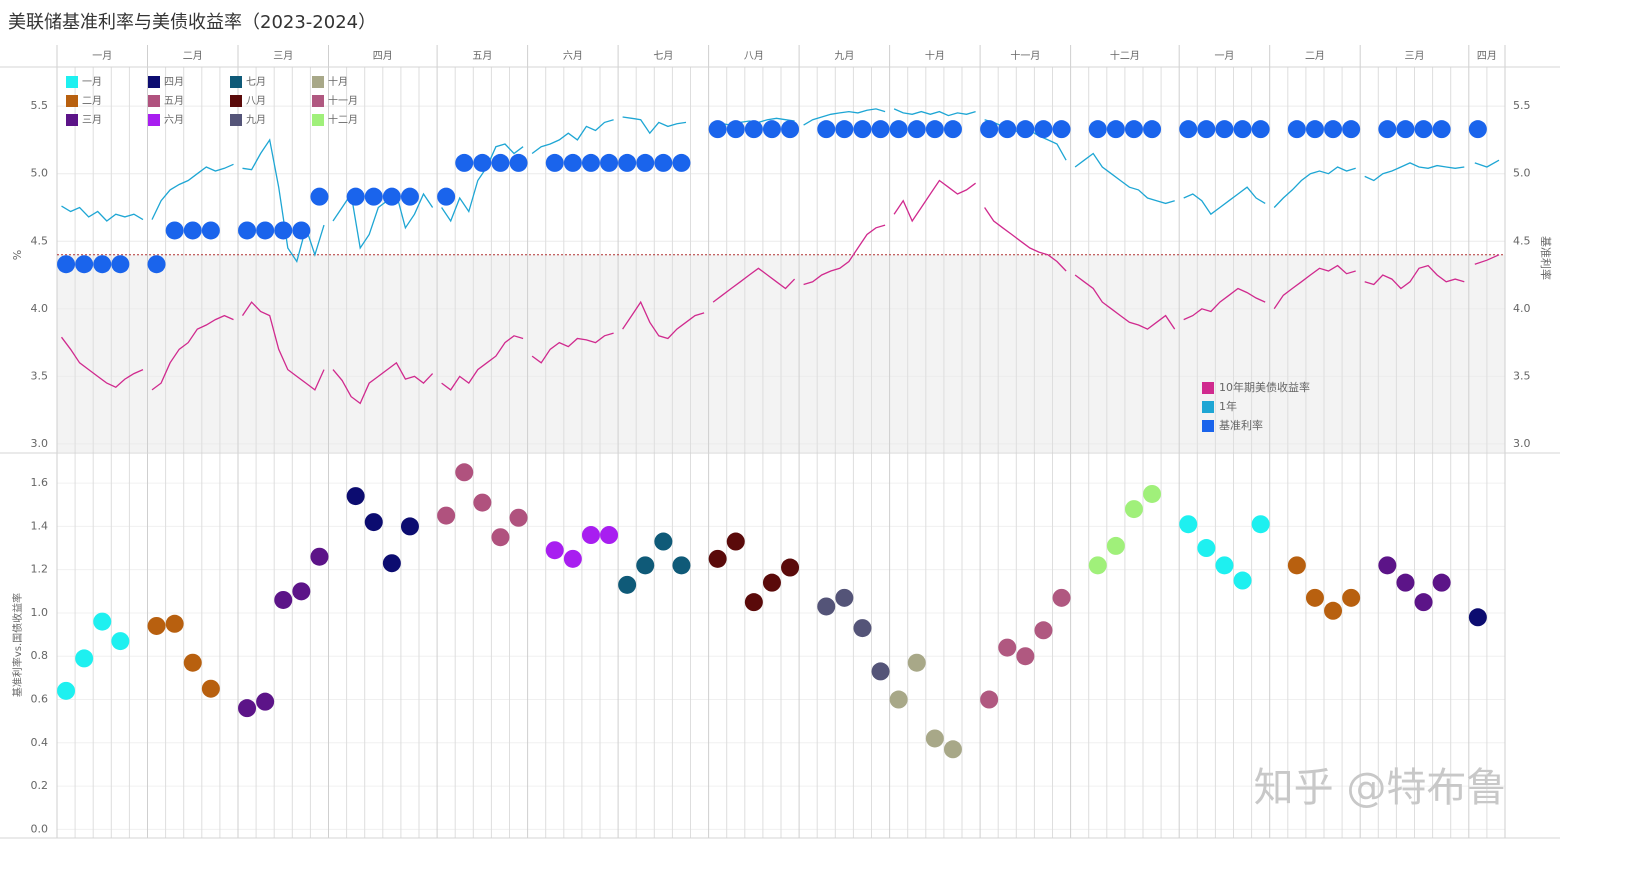 Image resolution: width=1639 pixels, height=887 pixels. Describe the element at coordinates (174, 120) in the screenshot. I see `legend-label: 六月` at that location.